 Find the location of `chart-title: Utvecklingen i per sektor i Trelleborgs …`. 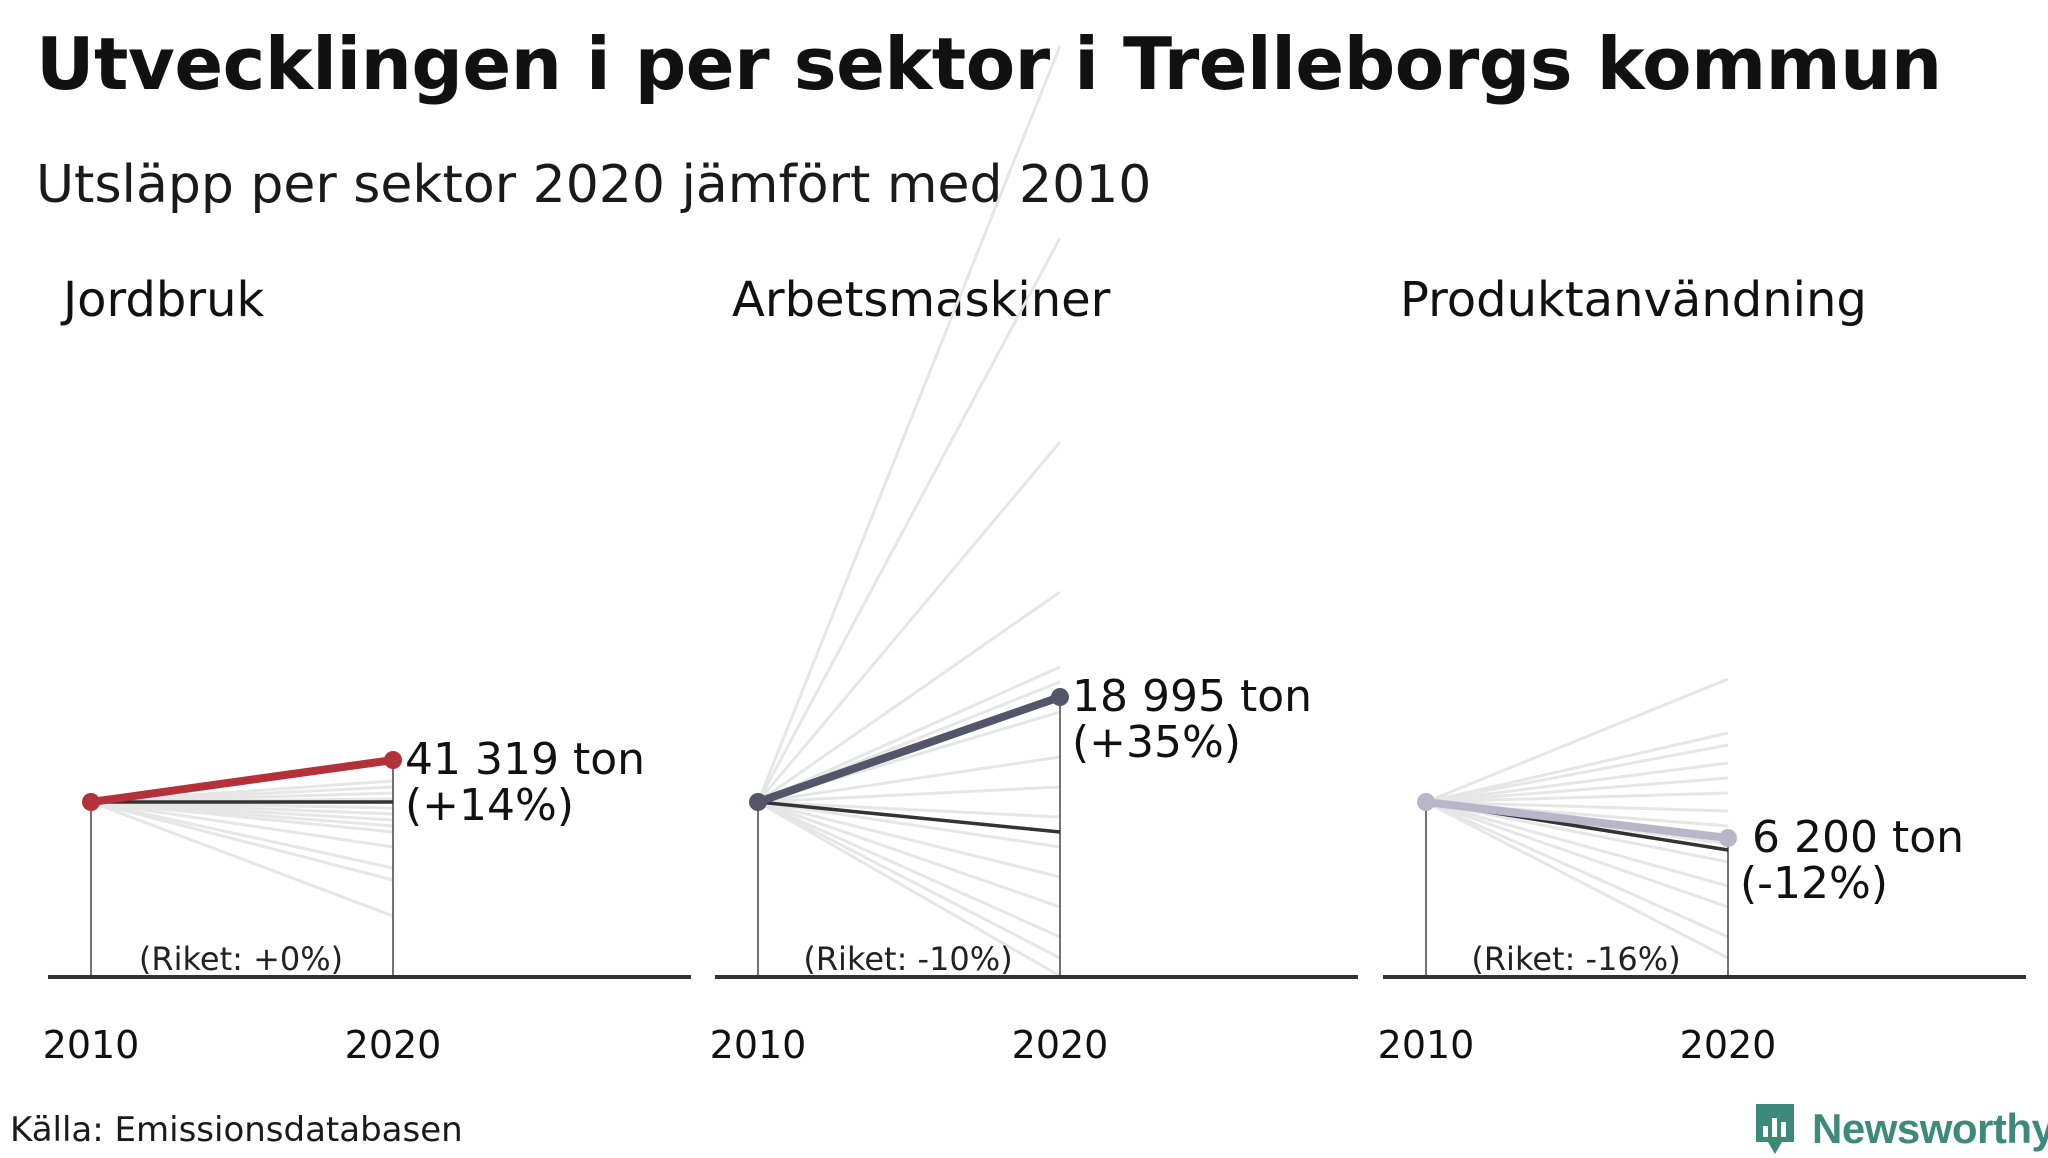

chart-title: Utvecklingen i per sektor i Trelleborgs … is located at coordinates (989, 64).